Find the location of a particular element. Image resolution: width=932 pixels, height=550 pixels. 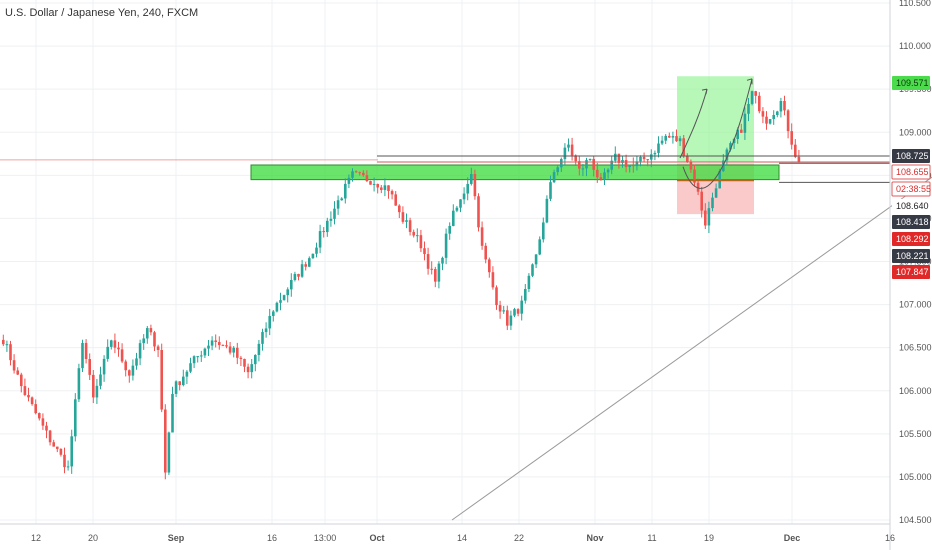

price-tag: 108.655 is located at coordinates (911, 172).